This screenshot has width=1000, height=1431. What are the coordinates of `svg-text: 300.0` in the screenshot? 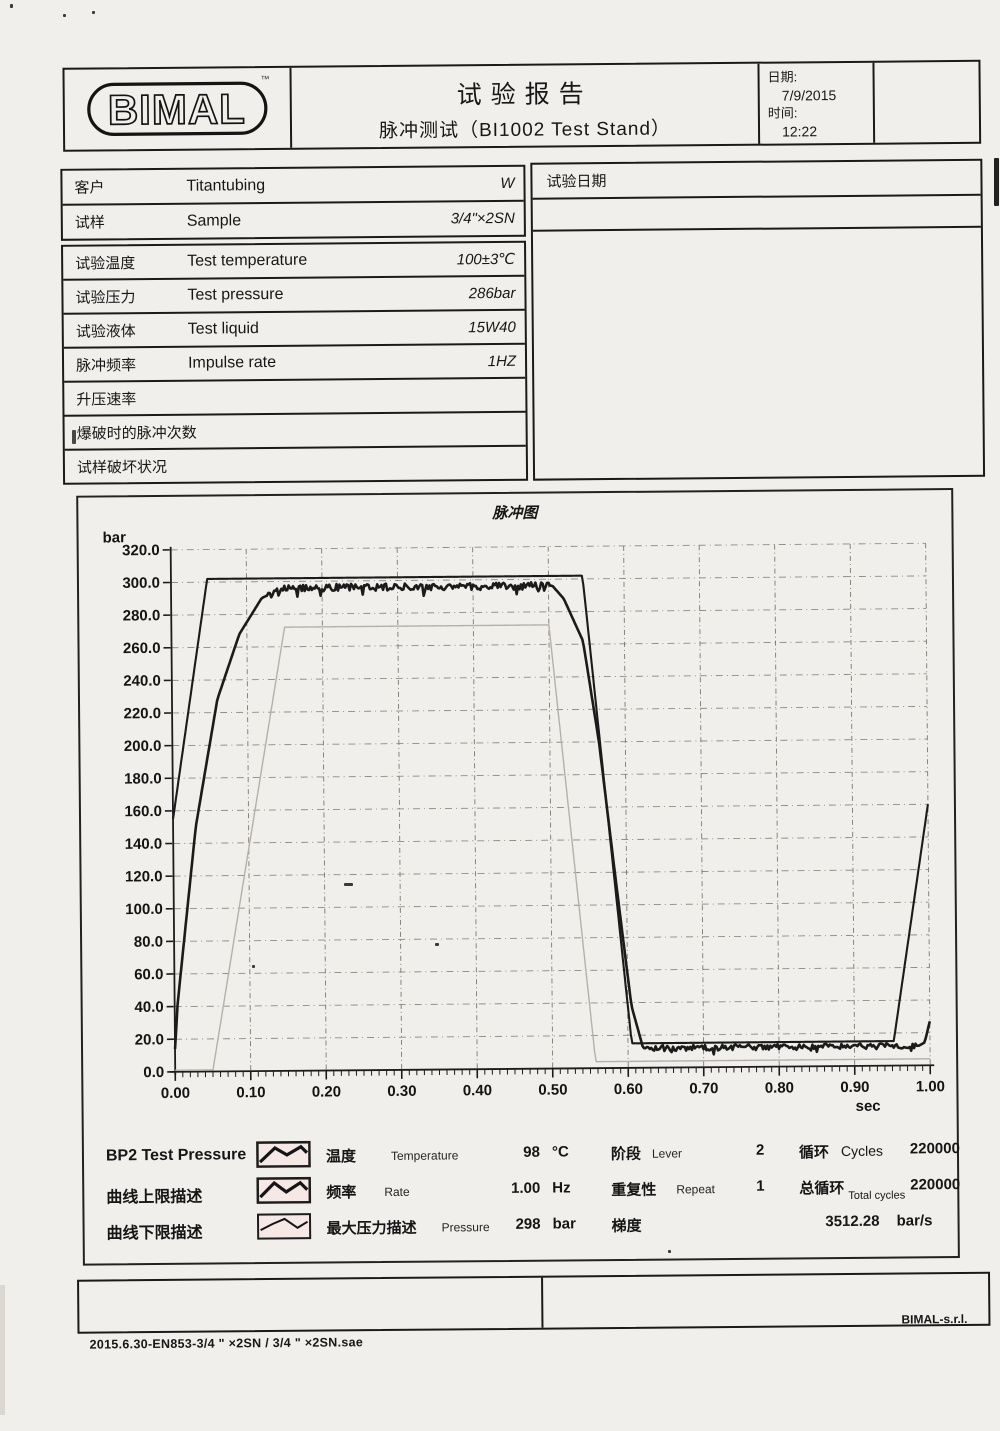 It's located at (141, 583).